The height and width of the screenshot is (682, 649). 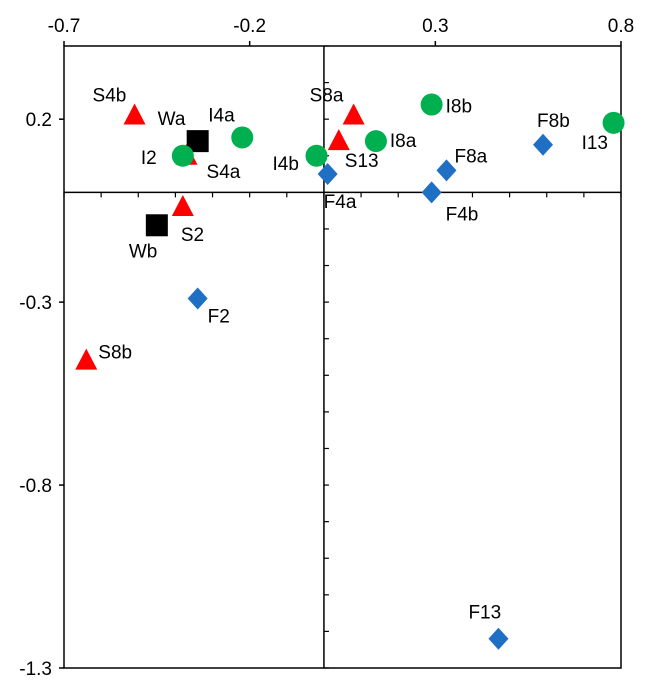 What do you see at coordinates (197, 141) in the screenshot?
I see `point-wa-square` at bounding box center [197, 141].